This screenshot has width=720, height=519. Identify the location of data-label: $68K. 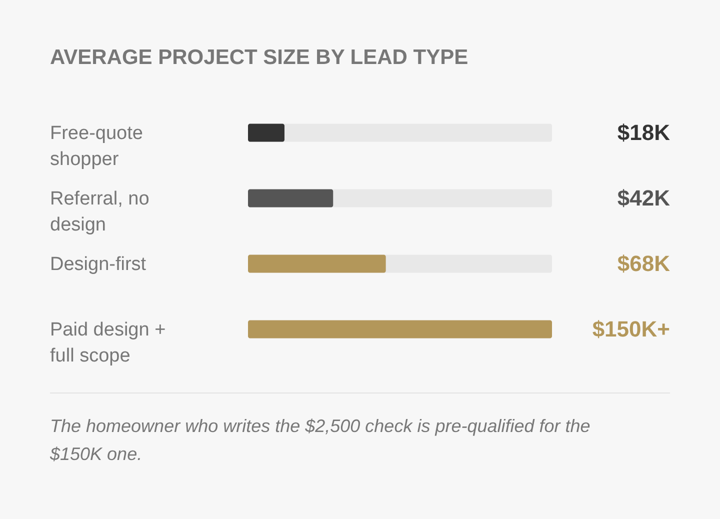
(643, 263).